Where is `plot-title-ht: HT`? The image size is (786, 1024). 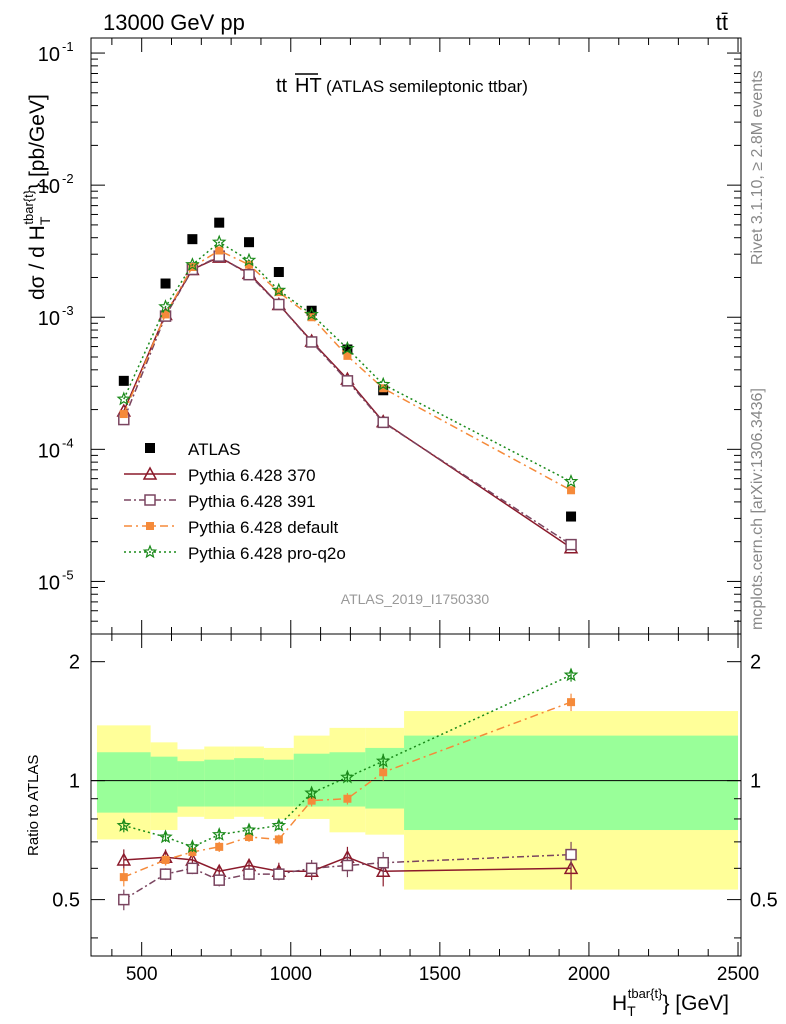
plot-title-ht: HT is located at coordinates (308, 86).